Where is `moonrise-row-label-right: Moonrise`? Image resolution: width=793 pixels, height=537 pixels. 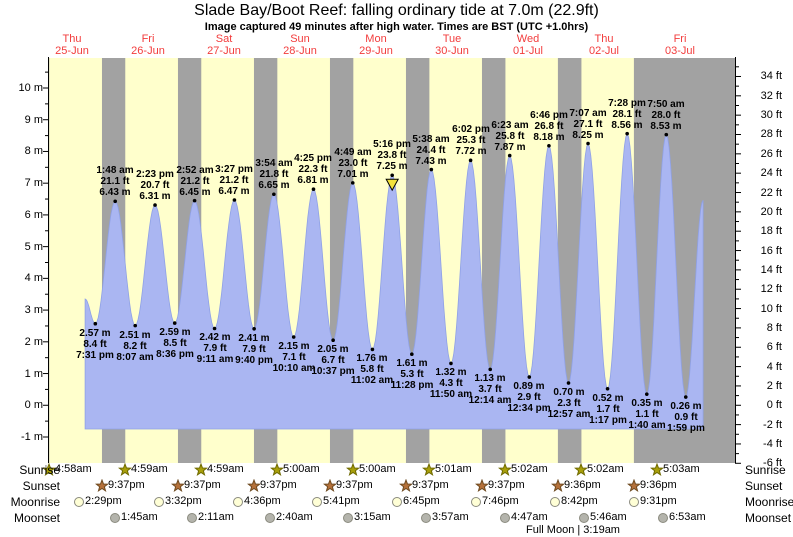
moonrise-row-label-right: Moonrise is located at coordinates (769, 502).